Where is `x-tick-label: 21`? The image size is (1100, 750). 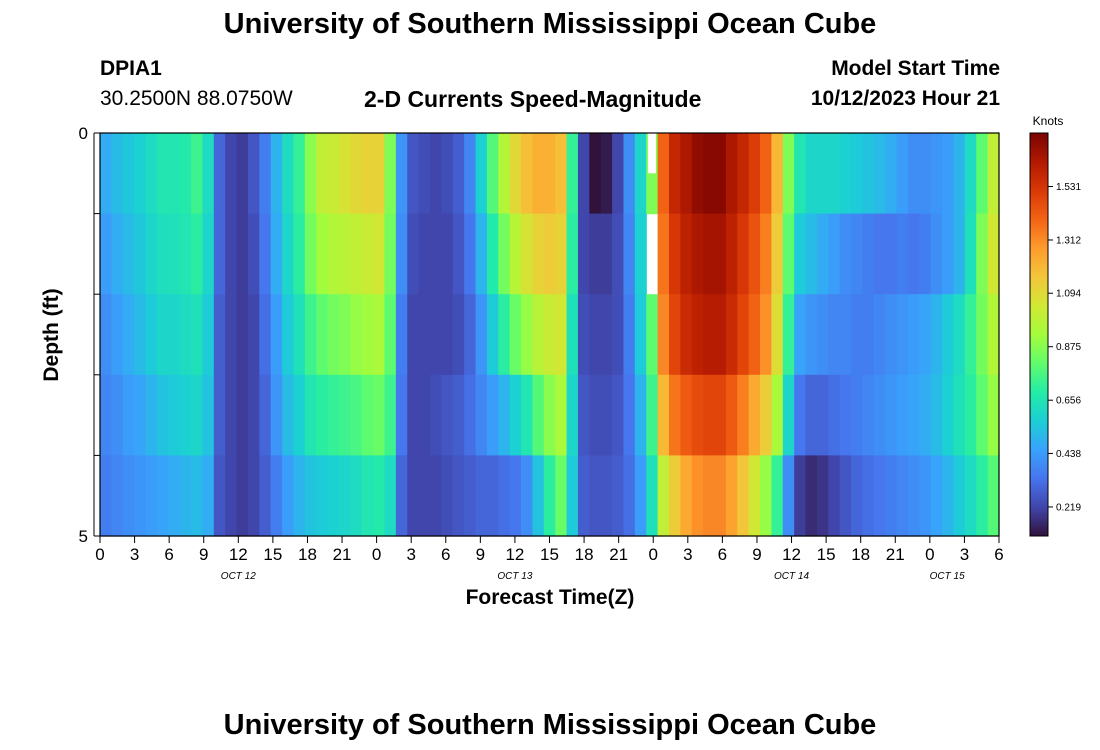 x-tick-label: 21 is located at coordinates (618, 554).